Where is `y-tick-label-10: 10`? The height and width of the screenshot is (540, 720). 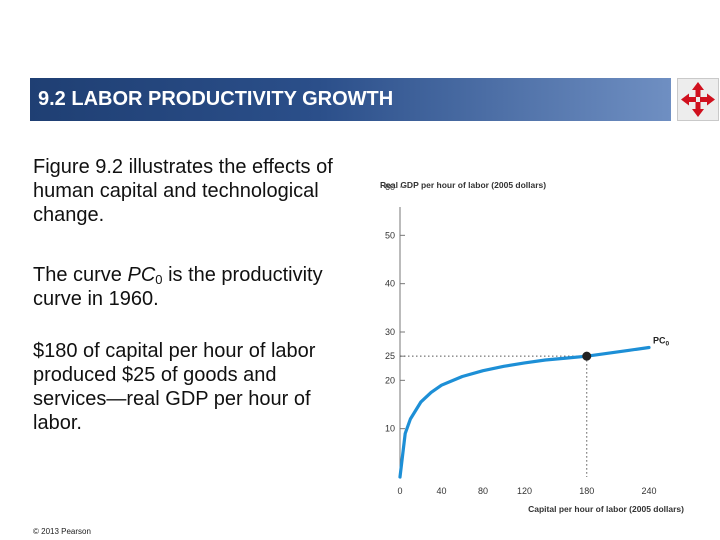 y-tick-label-10: 10 is located at coordinates (390, 429).